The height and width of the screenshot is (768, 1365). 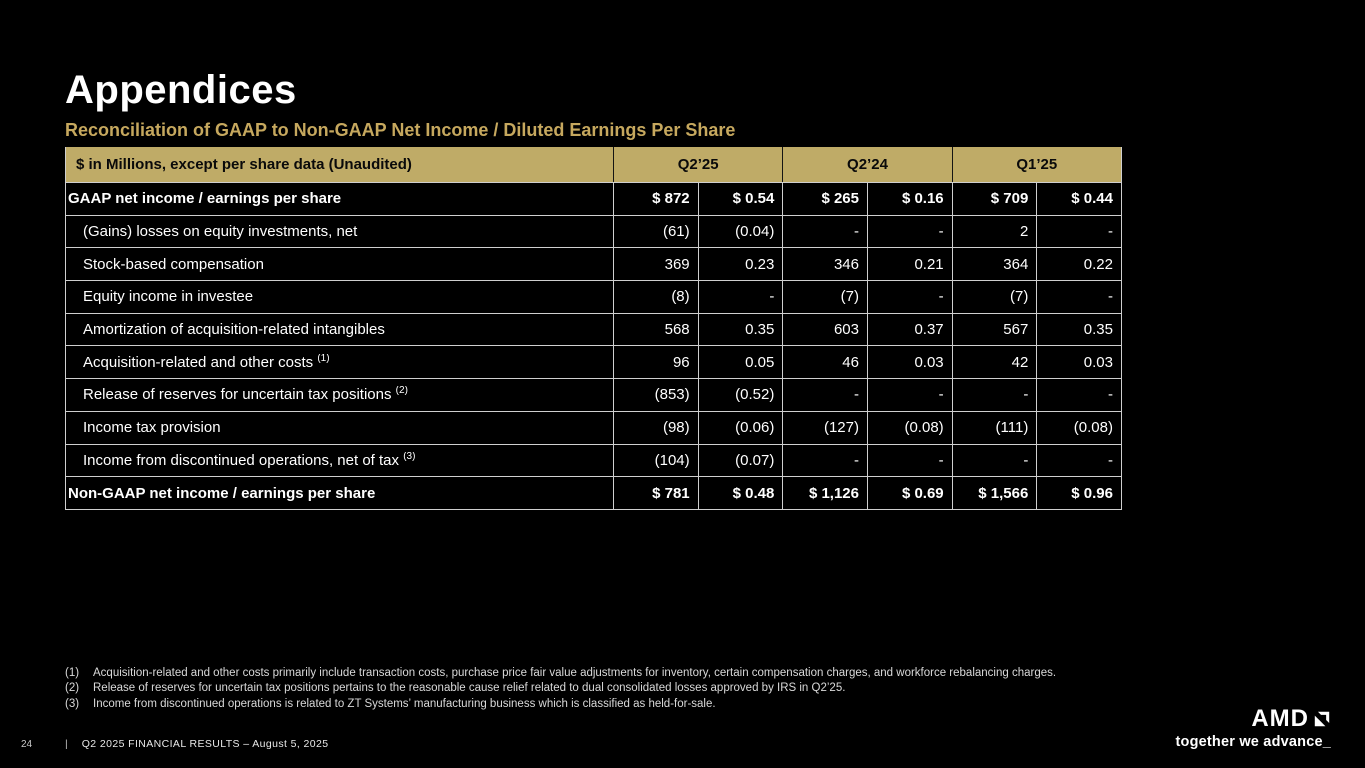 I want to click on cell-value: $ 709, so click(x=994, y=199).